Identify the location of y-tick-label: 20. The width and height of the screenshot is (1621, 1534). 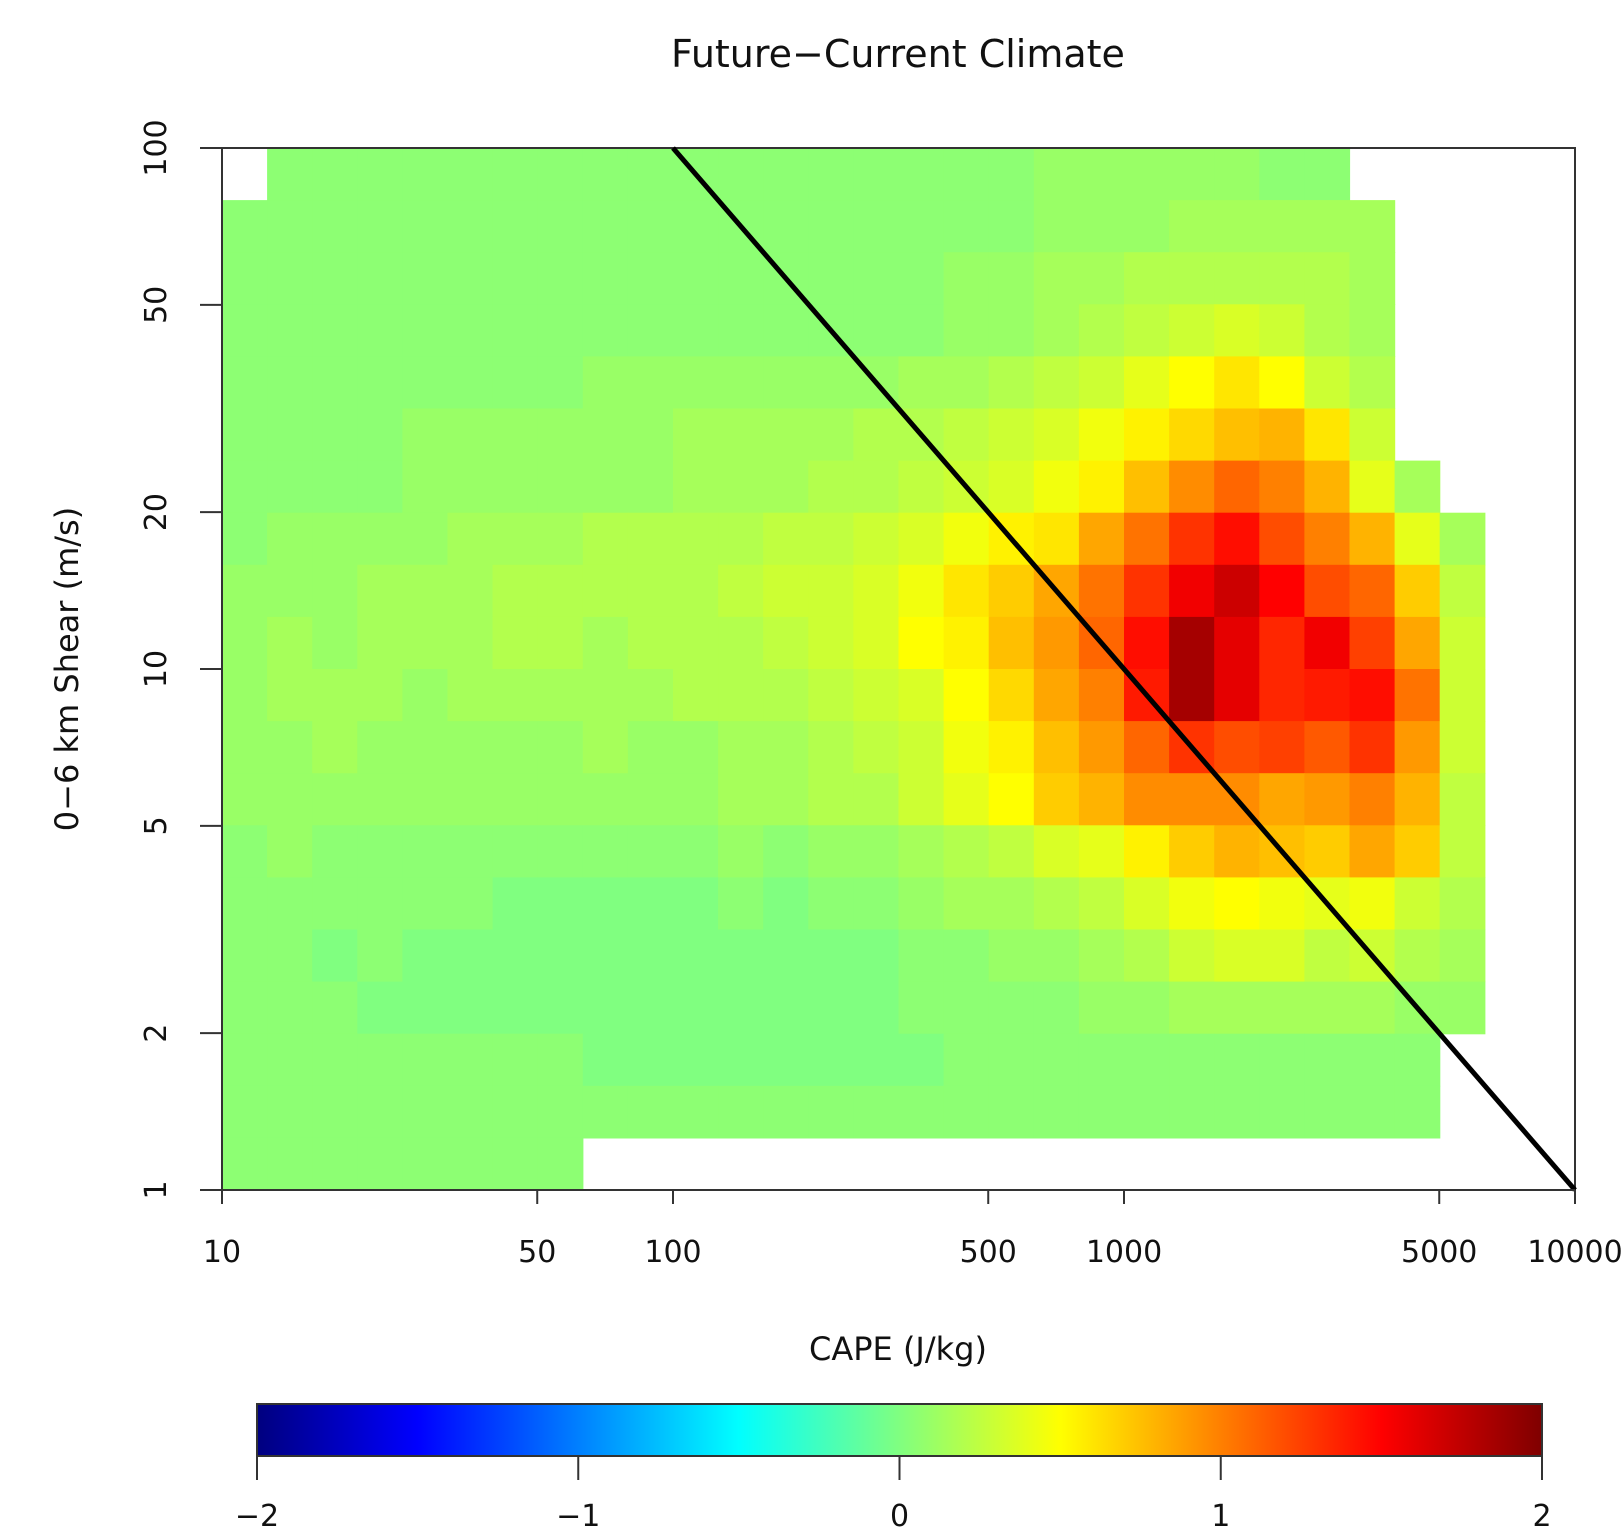
(156, 512).